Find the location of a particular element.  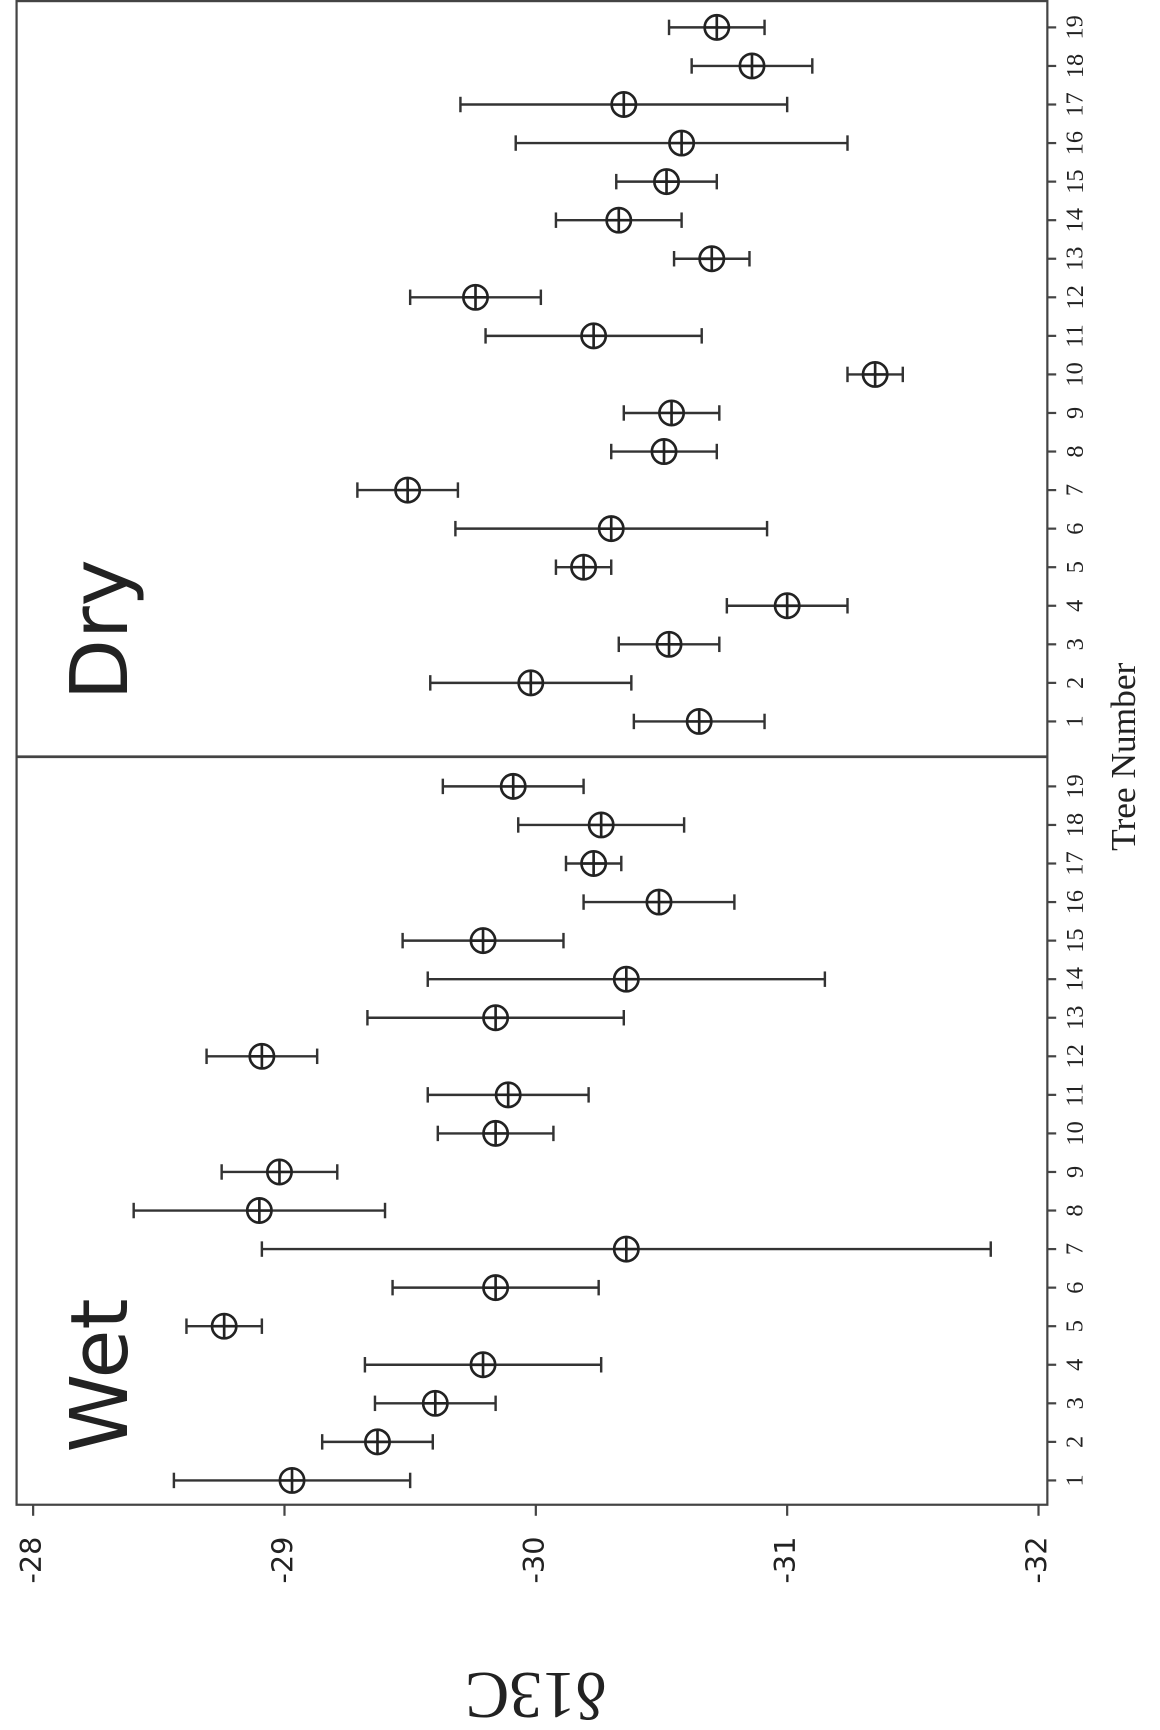

y-axis-label: δ13C is located at coordinates (536, 1694).